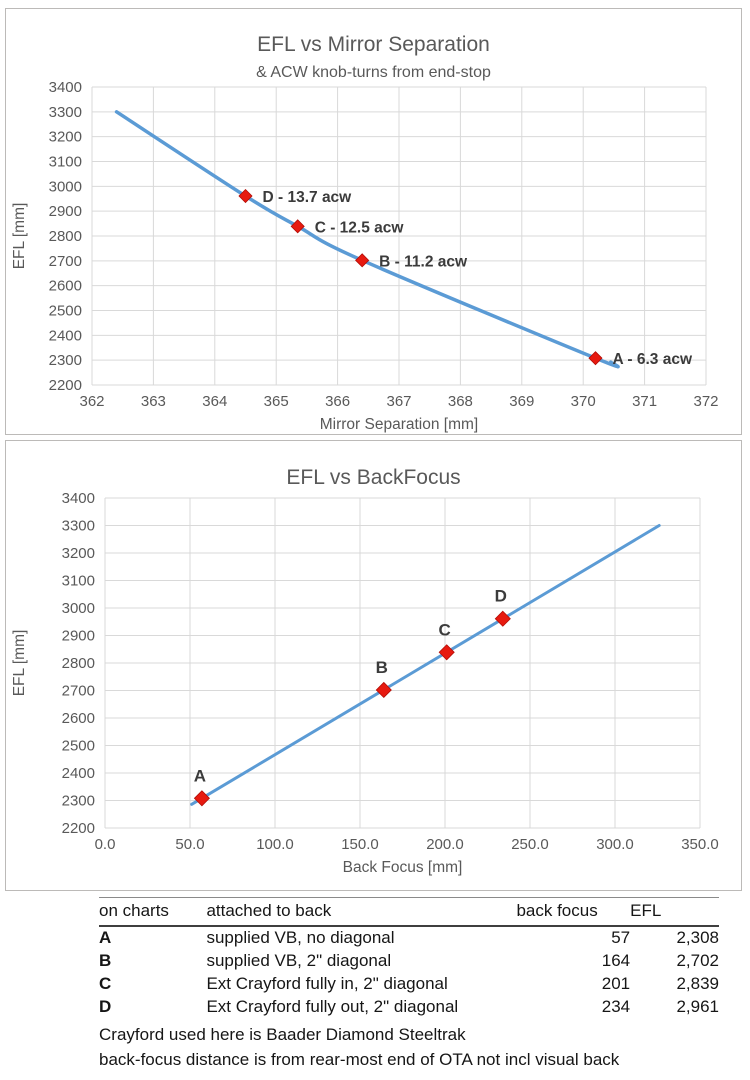 This screenshot has width=750, height=1080. I want to click on x-tick-label: 368, so click(460, 401).